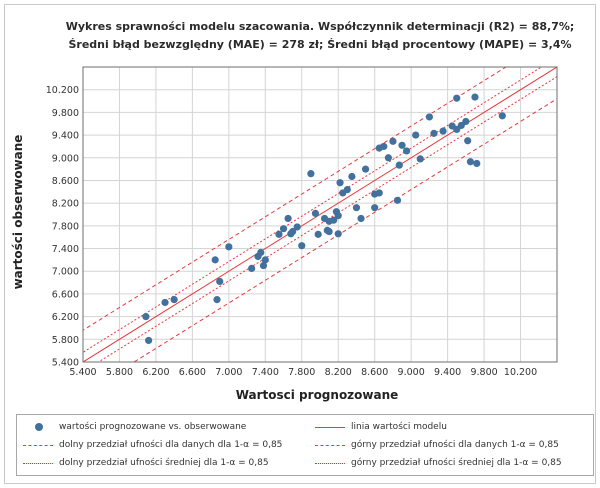  Describe the element at coordinates (338, 372) in the screenshot. I see `x-tick-label: 8.200` at that location.